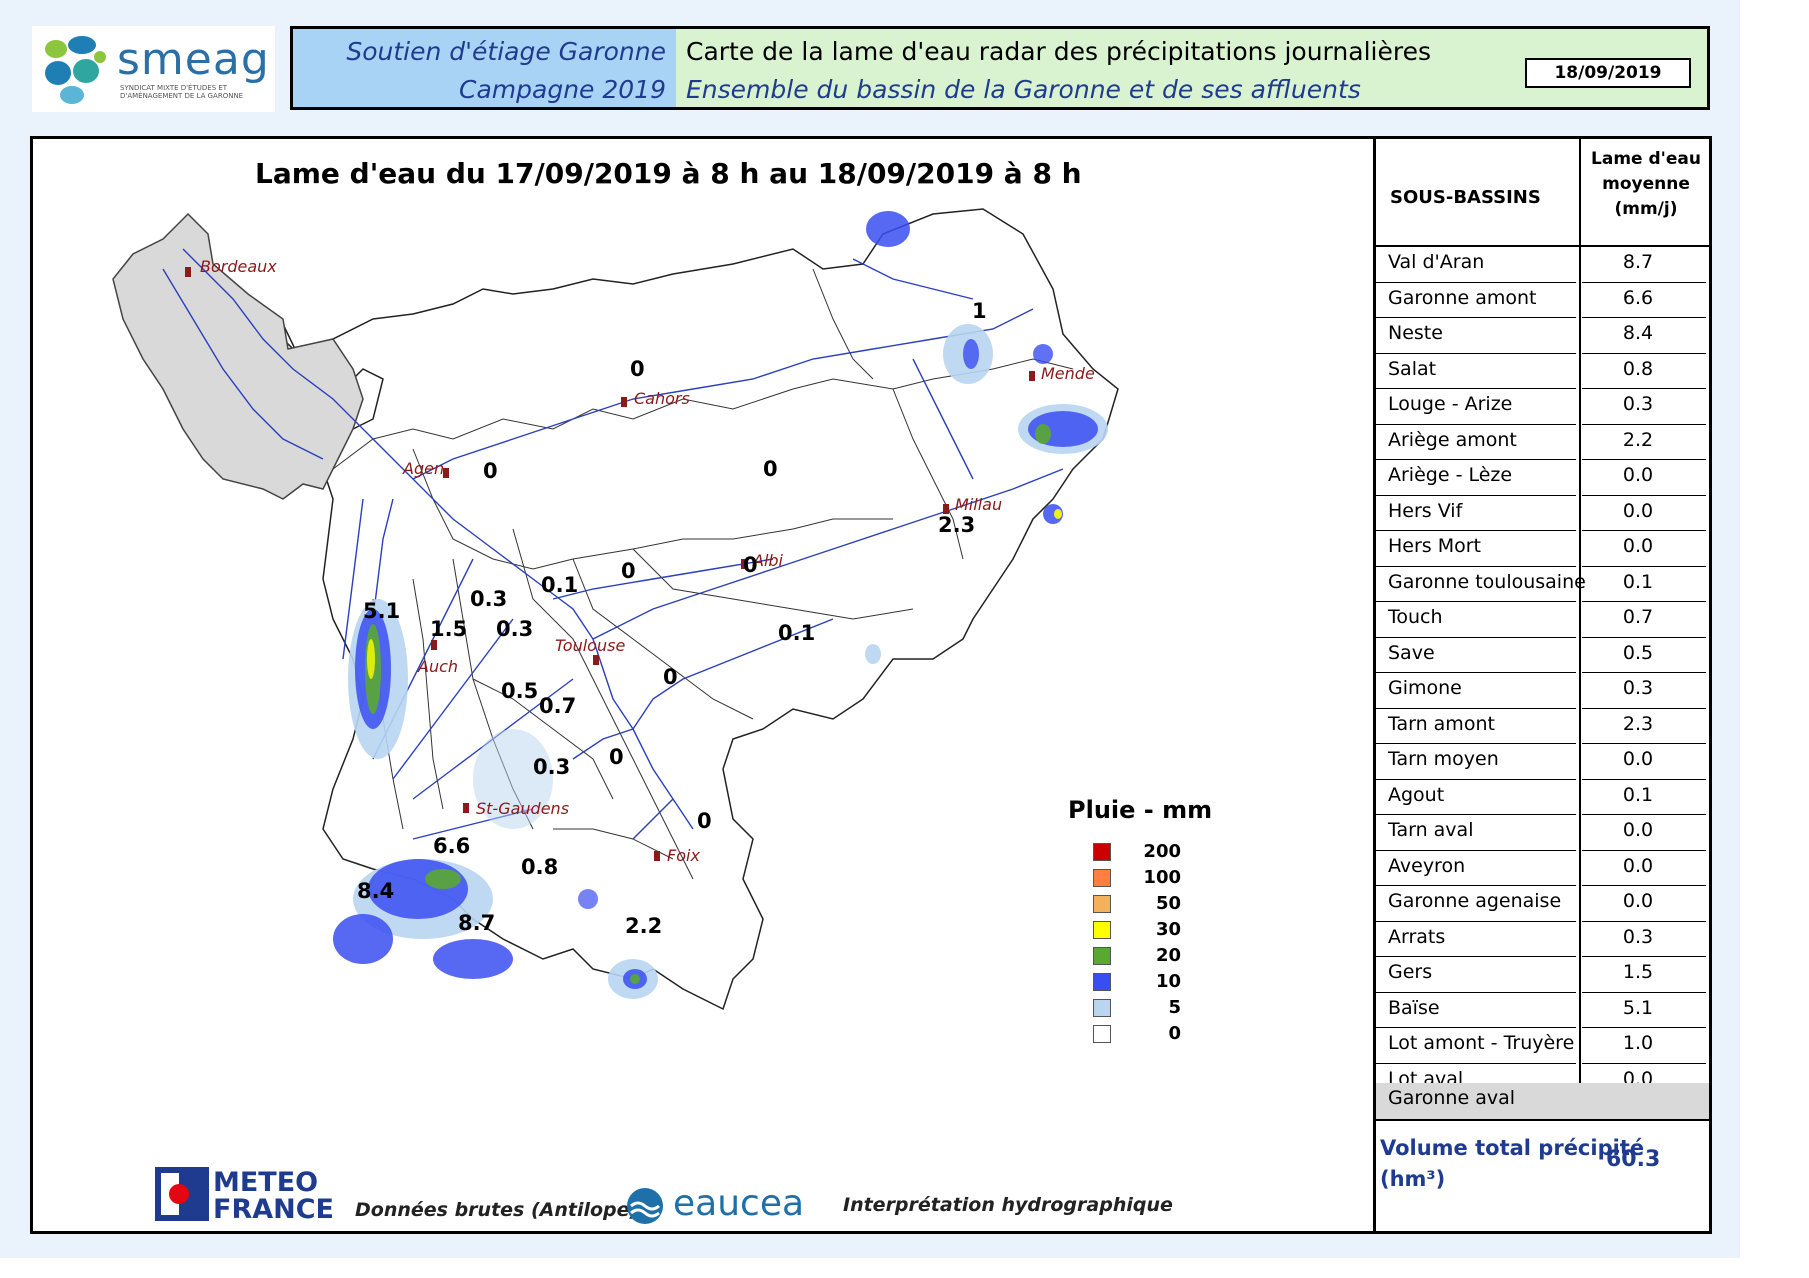 This screenshot has width=1809, height=1278. What do you see at coordinates (1168, 955) in the screenshot?
I see `legend-label: 20` at bounding box center [1168, 955].